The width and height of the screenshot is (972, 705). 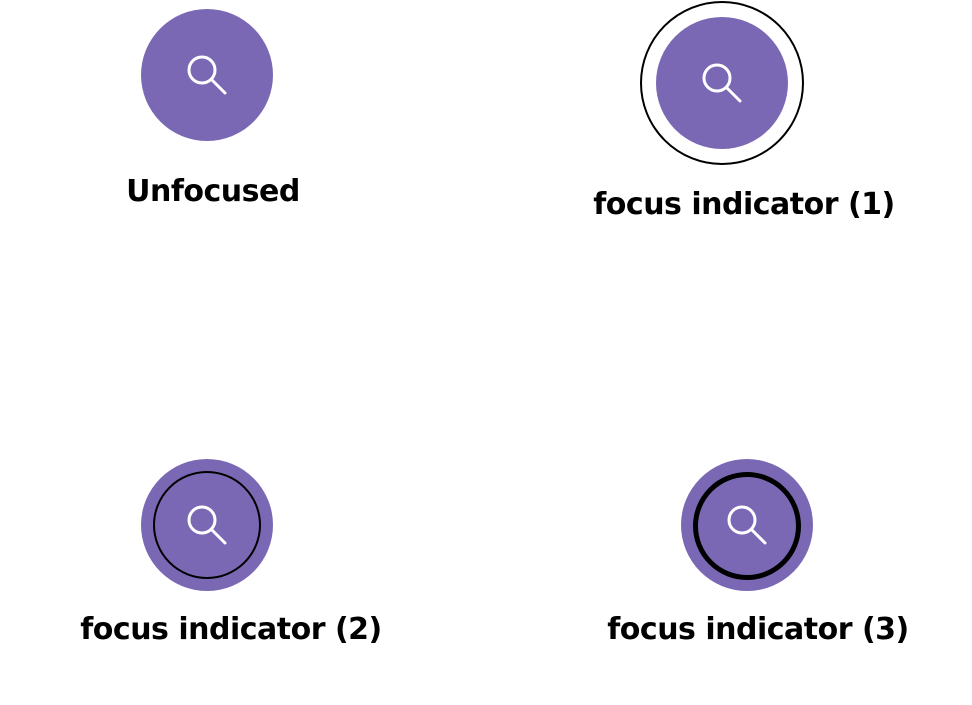 I want to click on state-label: focus indicator (2), so click(x=231, y=629).